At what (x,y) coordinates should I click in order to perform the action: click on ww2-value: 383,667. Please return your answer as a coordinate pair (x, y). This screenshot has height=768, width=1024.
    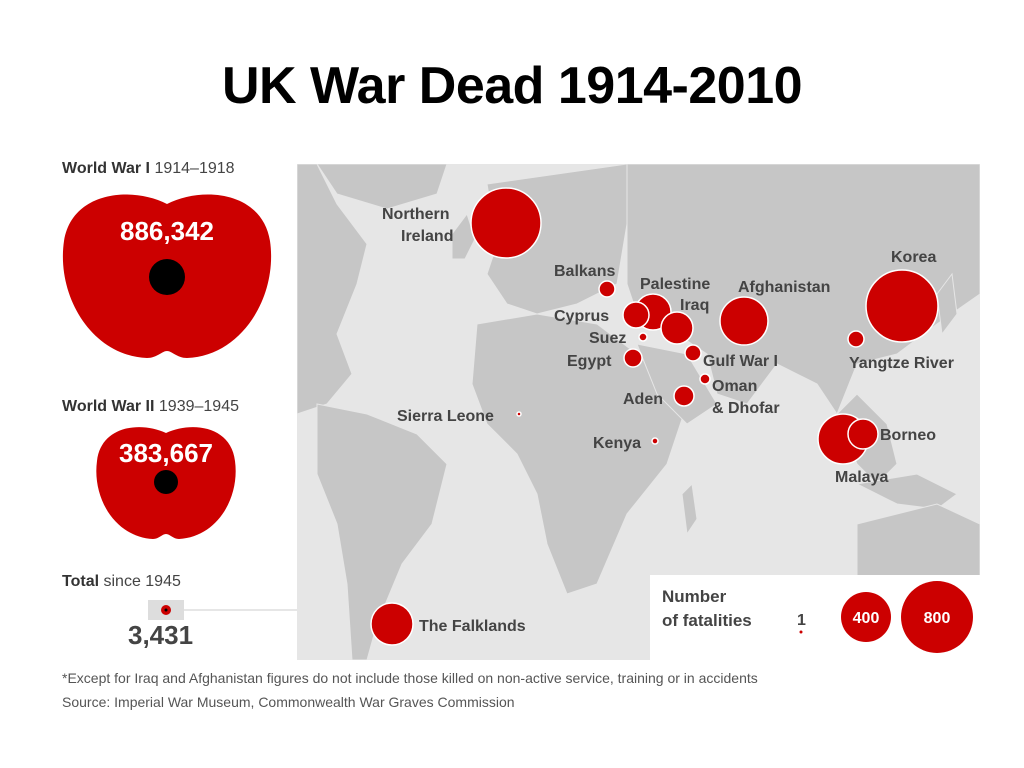
    Looking at the image, I should click on (166, 453).